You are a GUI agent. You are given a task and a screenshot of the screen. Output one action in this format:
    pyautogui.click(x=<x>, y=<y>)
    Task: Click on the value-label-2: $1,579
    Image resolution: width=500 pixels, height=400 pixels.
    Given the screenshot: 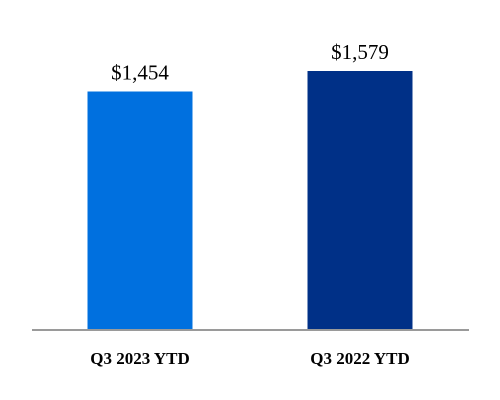 What is the action you would take?
    pyautogui.click(x=360, y=52)
    